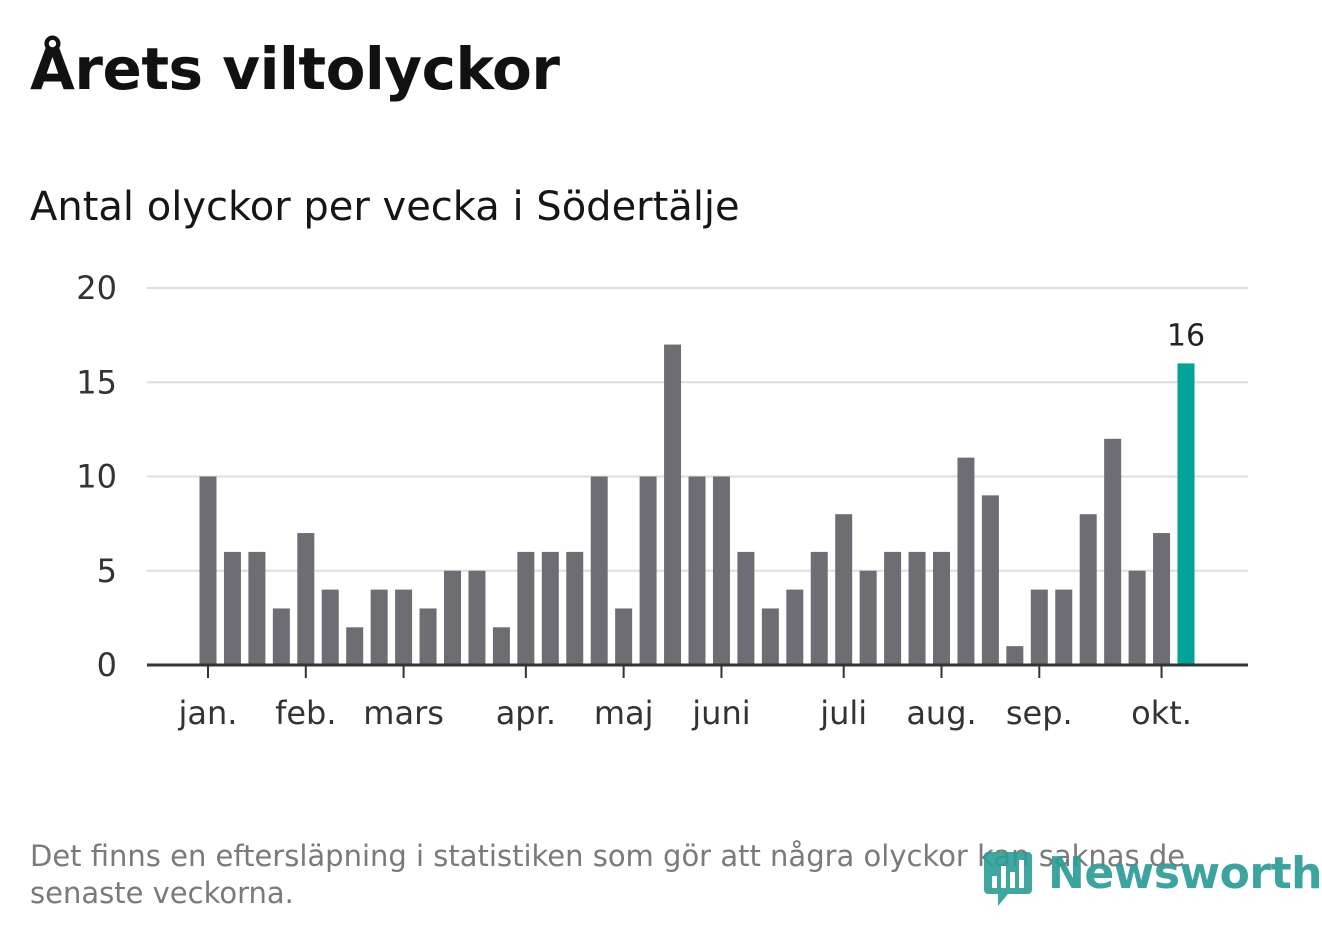  Describe the element at coordinates (305, 713) in the screenshot. I see `x-tick-label-feb: feb.` at that location.